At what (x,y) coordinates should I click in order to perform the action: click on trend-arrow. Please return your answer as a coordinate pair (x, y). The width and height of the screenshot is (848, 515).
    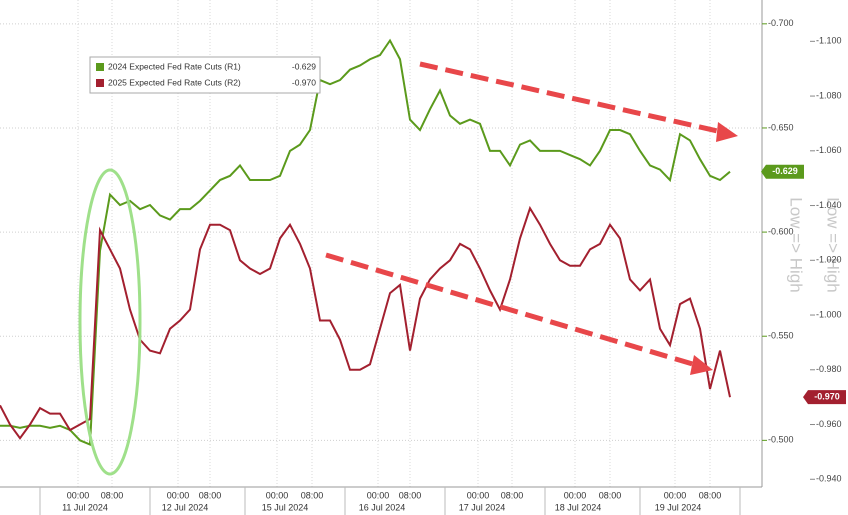
    Looking at the image, I should click on (511, 310).